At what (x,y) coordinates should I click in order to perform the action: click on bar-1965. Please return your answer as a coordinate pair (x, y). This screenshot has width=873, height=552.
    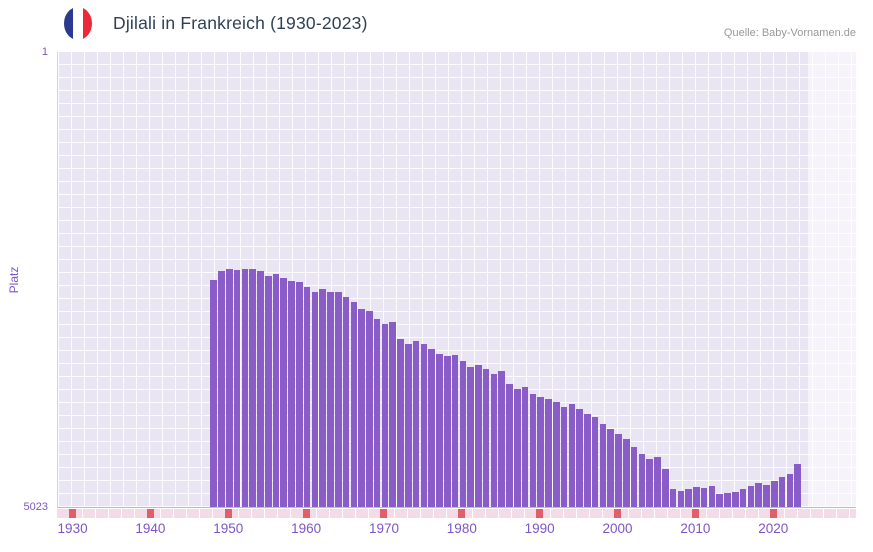
    Looking at the image, I should click on (346, 401).